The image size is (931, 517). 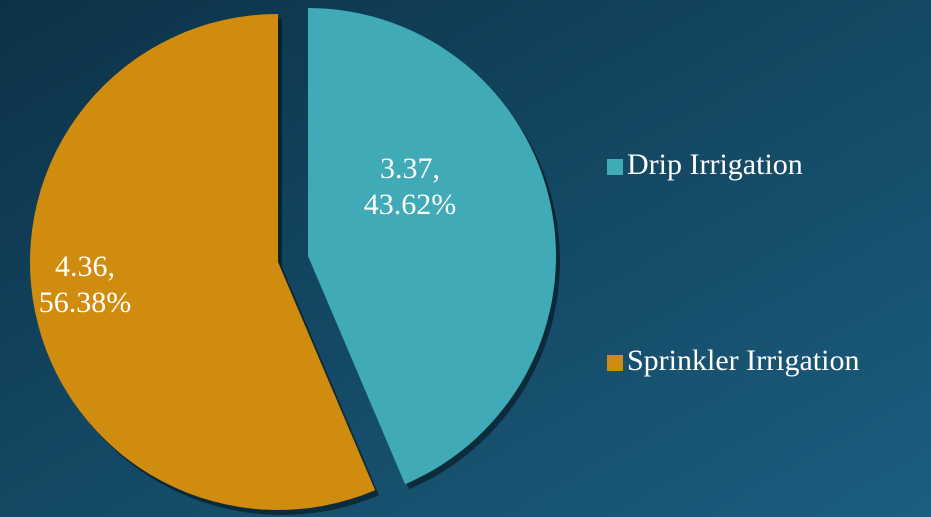 What do you see at coordinates (743, 360) in the screenshot?
I see `legend-label: Sprinkler Irrigation` at bounding box center [743, 360].